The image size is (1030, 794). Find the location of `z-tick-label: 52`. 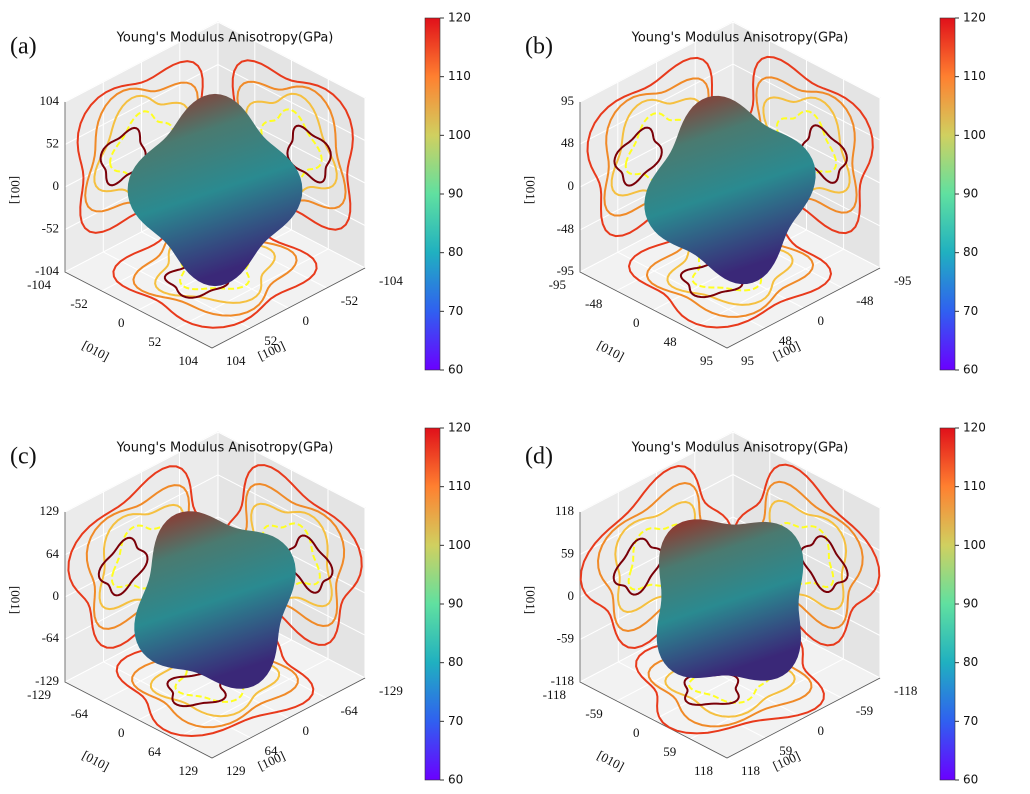

z-tick-label: 52 is located at coordinates (52, 142).